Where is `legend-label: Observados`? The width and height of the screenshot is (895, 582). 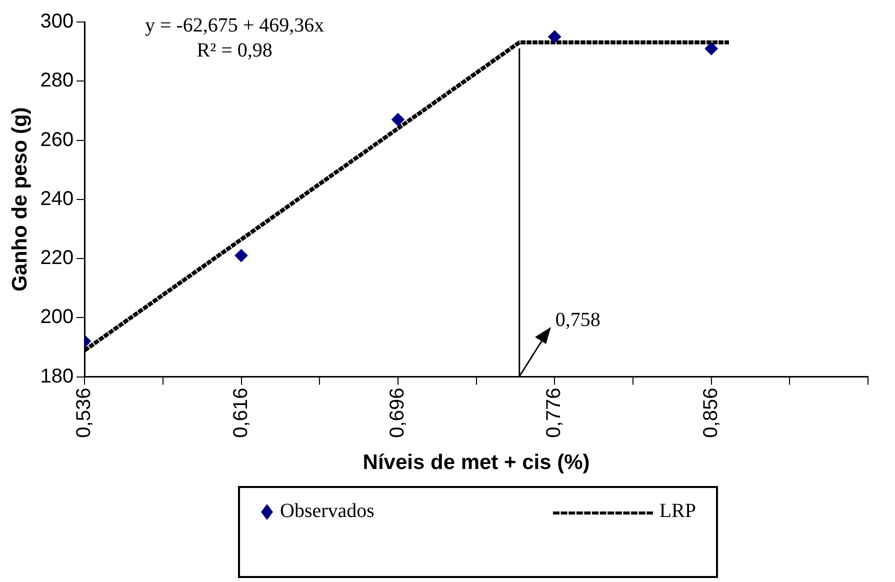 legend-label: Observados is located at coordinates (327, 511).